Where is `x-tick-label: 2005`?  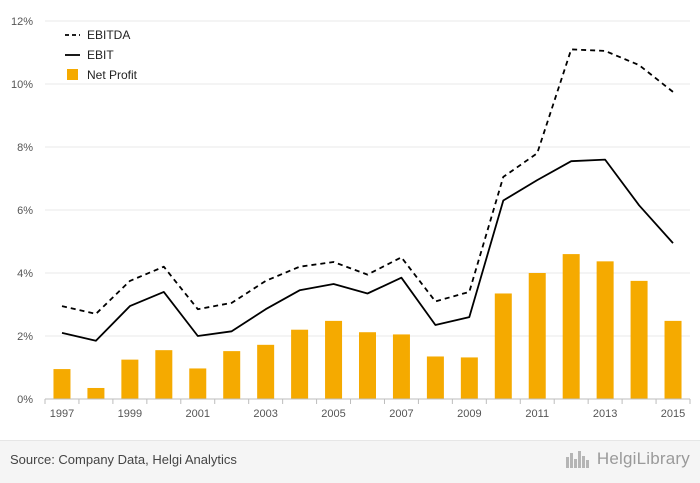
x-tick-label: 2005 is located at coordinates (333, 414).